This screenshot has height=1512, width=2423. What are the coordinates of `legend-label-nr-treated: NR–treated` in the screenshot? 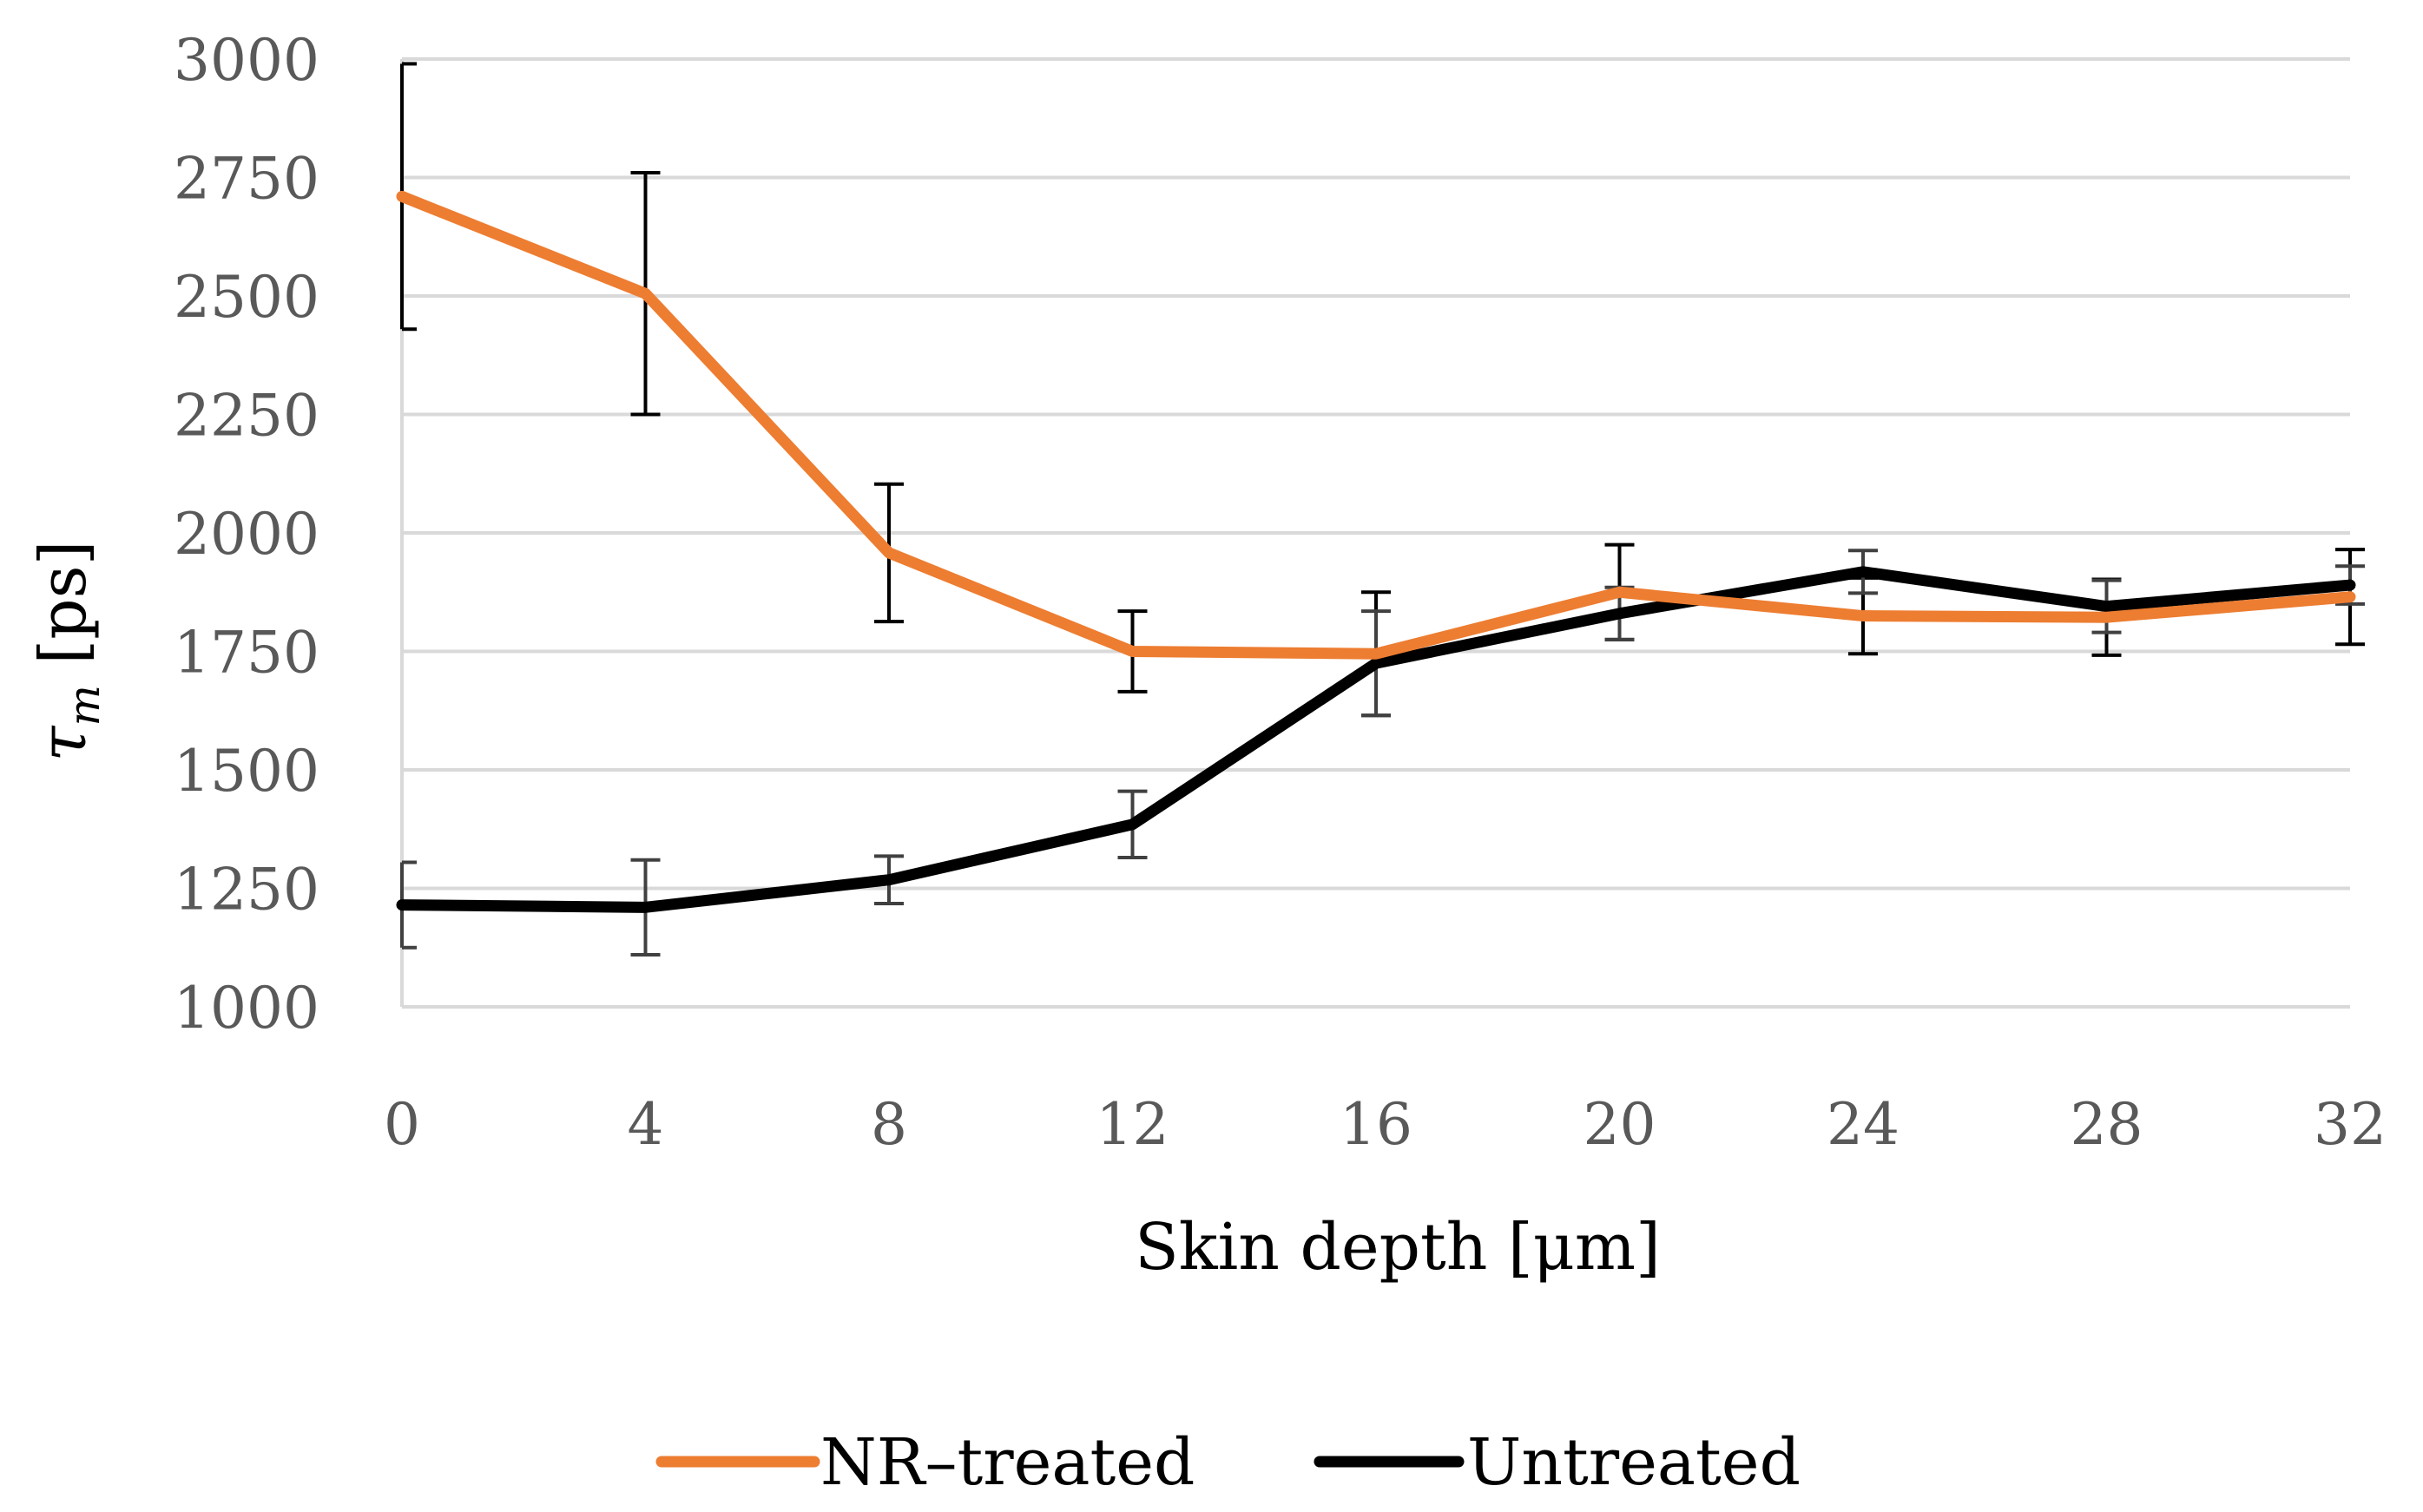 It's located at (1007, 1462).